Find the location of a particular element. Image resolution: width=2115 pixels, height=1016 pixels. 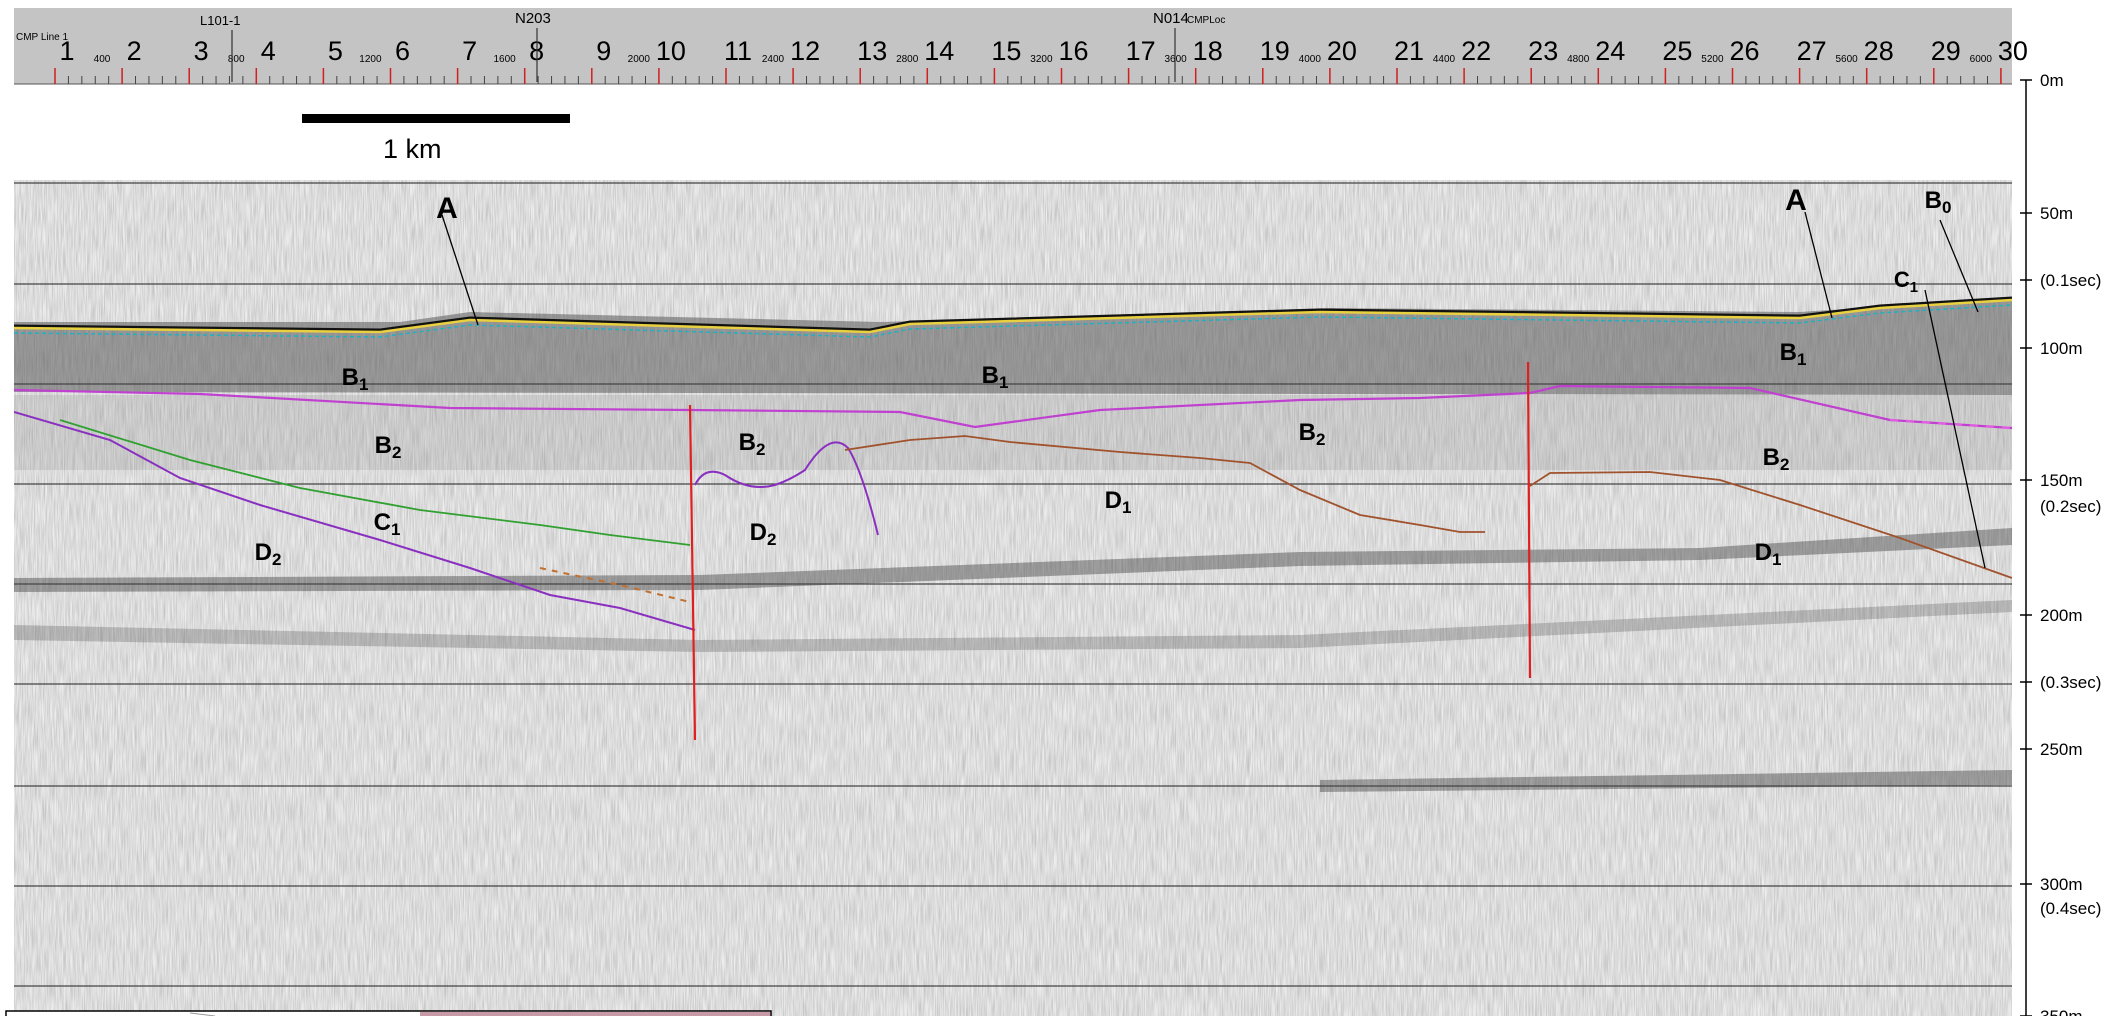

ruler-cmp-label: 4400 is located at coordinates (1444, 59).